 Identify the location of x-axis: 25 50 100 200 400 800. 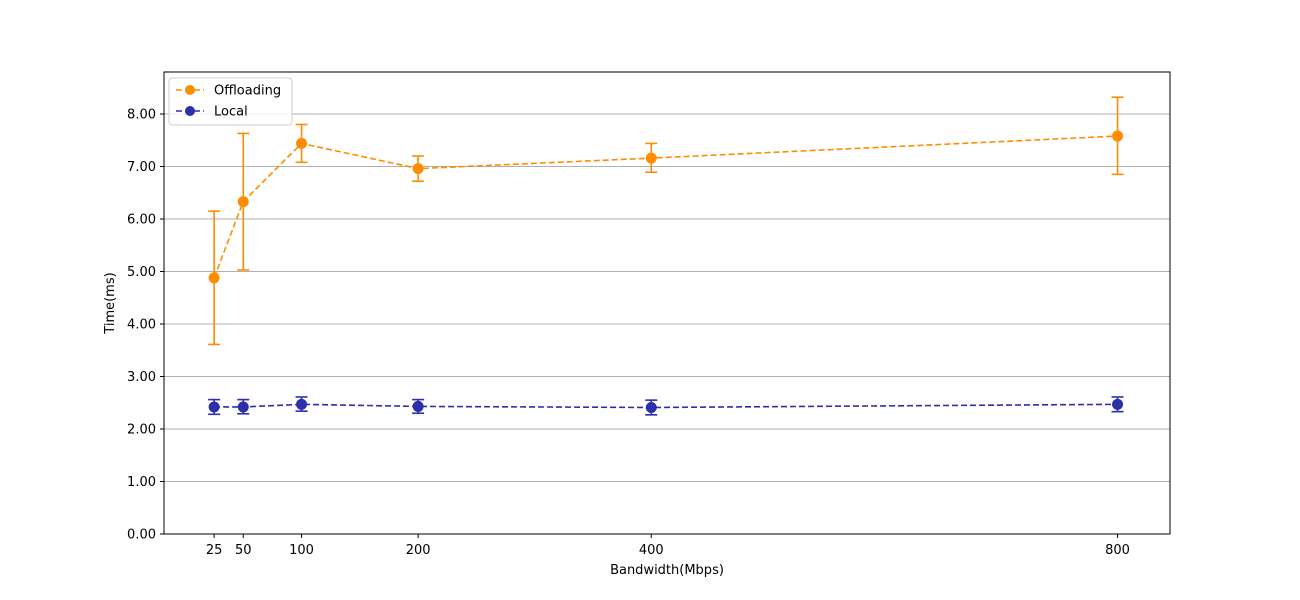
(668, 546).